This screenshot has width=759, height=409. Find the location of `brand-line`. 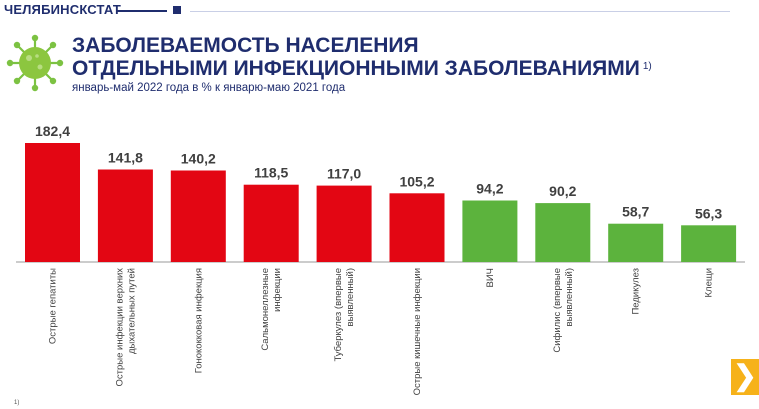

brand-line is located at coordinates (142, 11).